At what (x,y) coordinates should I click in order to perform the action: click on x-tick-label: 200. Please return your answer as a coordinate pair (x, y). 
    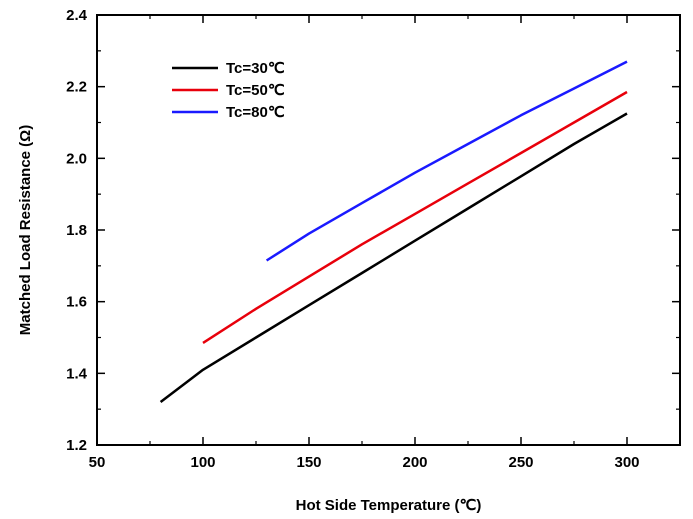
    Looking at the image, I should click on (414, 462).